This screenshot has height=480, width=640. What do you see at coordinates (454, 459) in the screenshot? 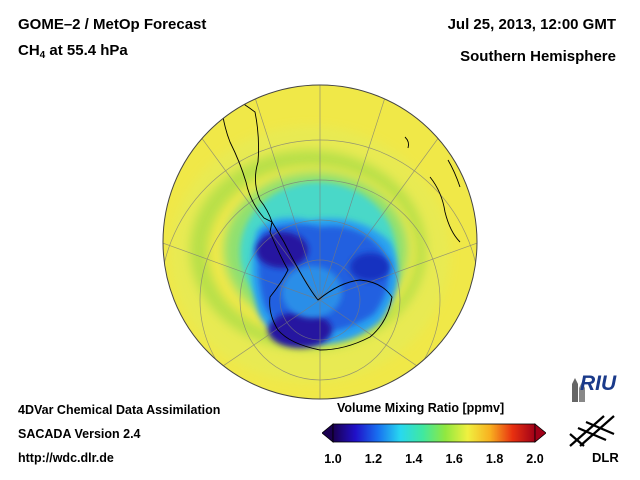
I see `colorbar-tick-label: 1.6` at bounding box center [454, 459].